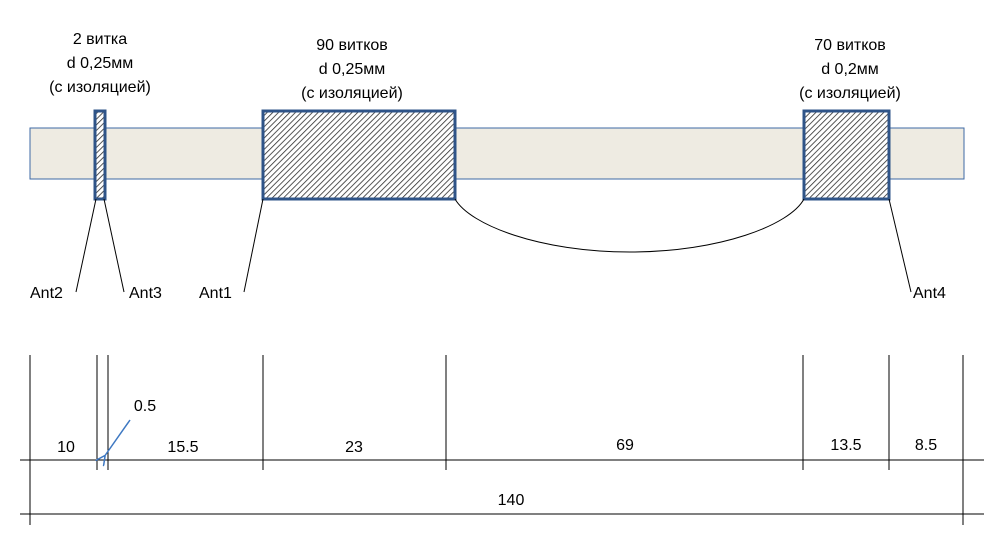 The image size is (1004, 556). Describe the element at coordinates (100, 155) in the screenshot. I see `coil-1-winding` at that location.